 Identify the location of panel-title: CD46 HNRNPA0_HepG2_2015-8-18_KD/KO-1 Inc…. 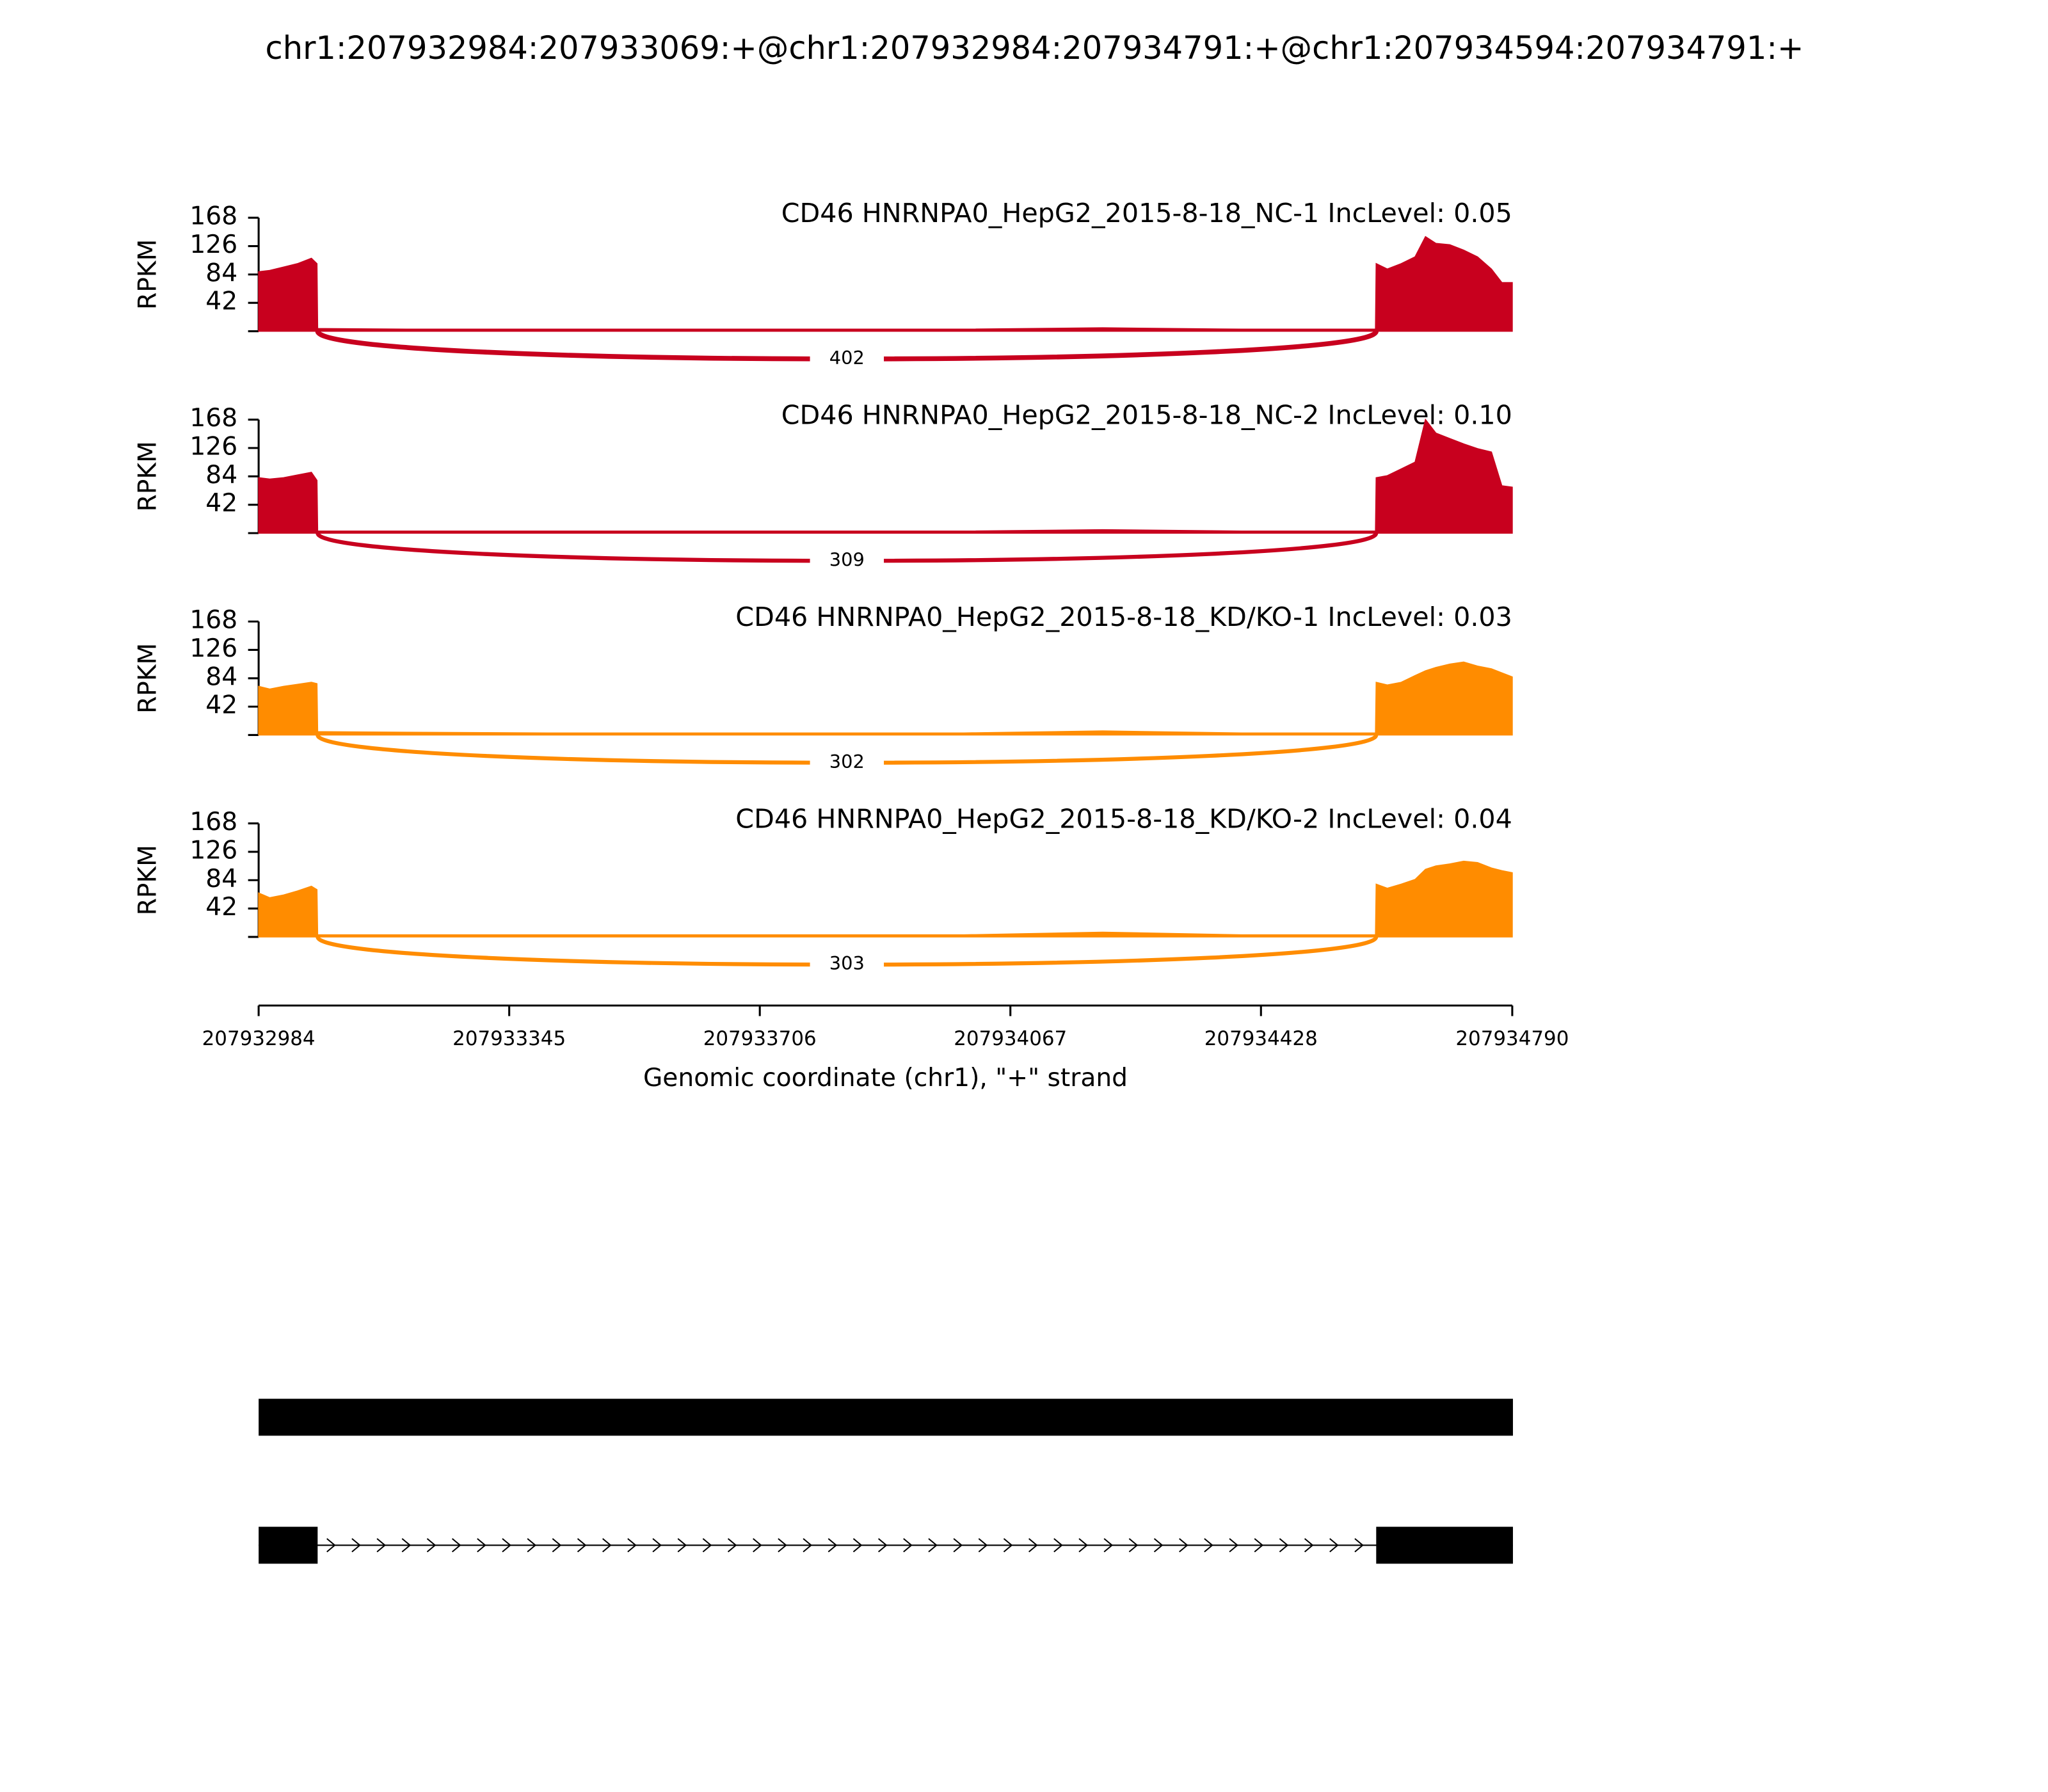
(1123, 617).